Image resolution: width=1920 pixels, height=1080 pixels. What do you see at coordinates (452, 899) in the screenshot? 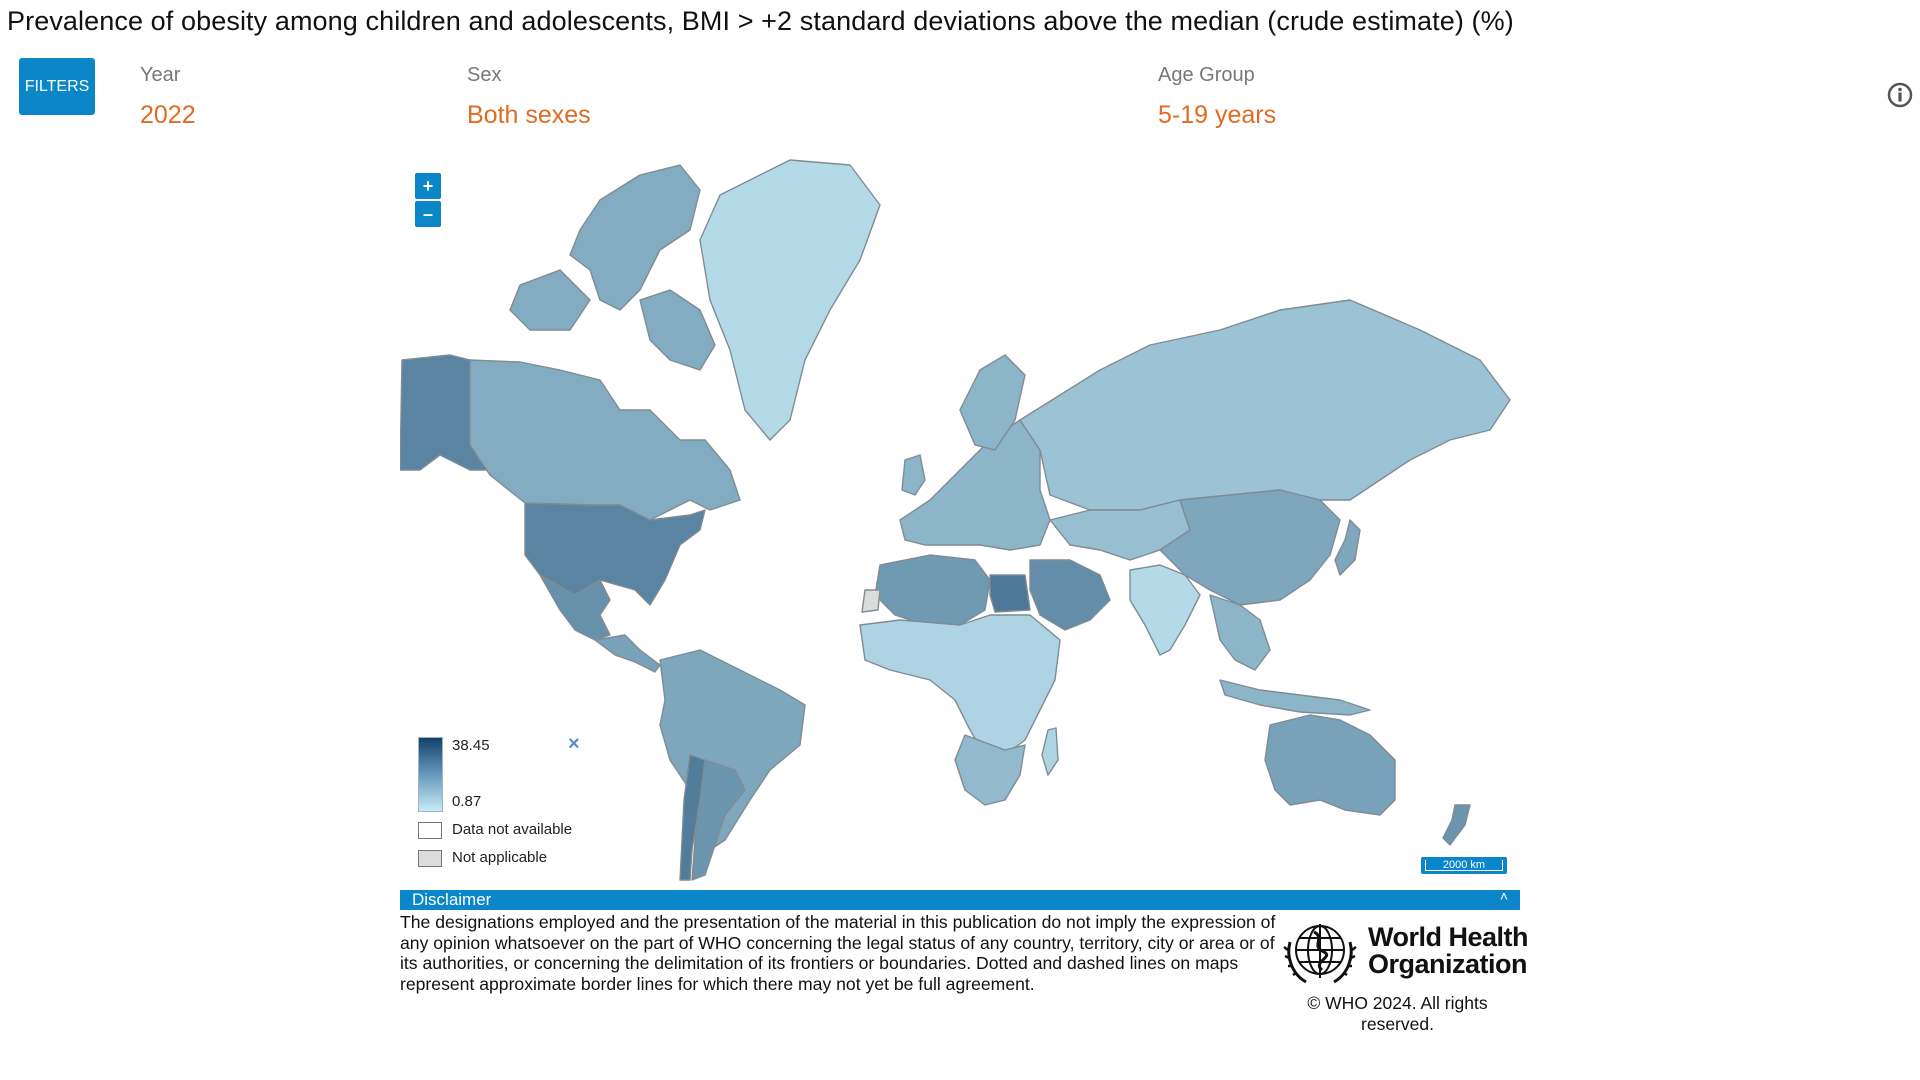
I see `disclaimer-title: Disclaimer` at bounding box center [452, 899].